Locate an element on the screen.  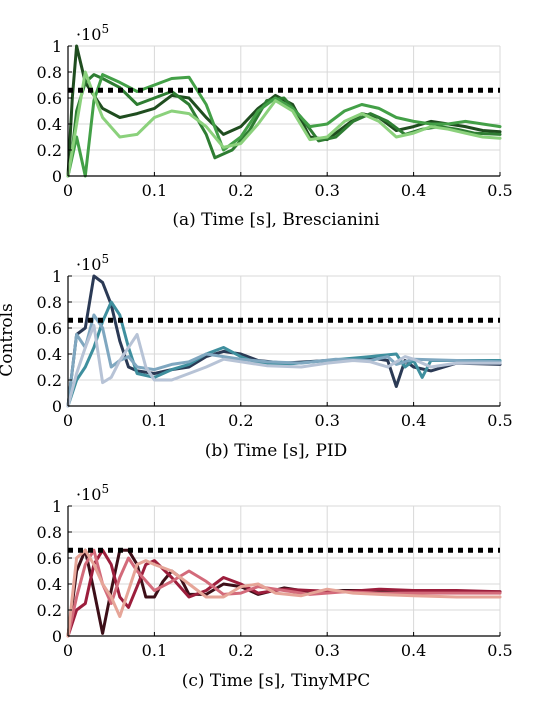
pid-y-tick-label-1: 0.2 is located at coordinates (49, 380).